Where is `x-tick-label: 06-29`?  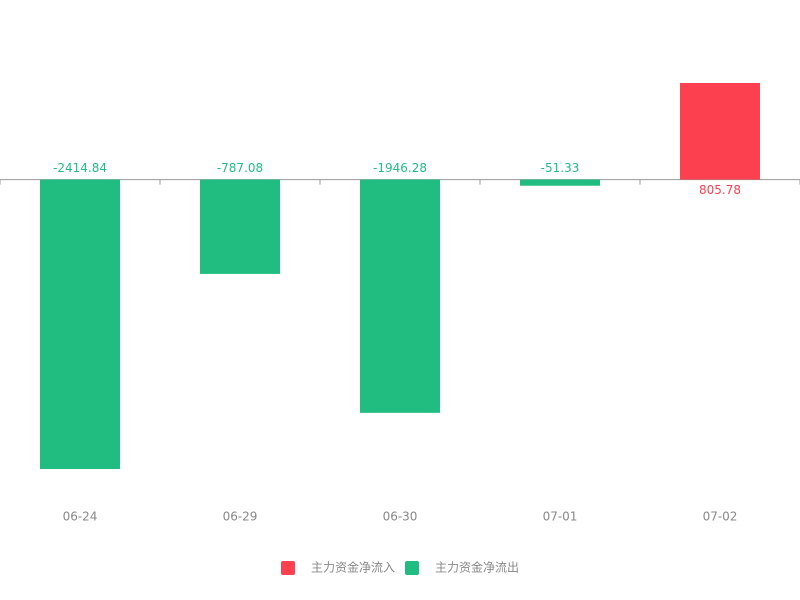 x-tick-label: 06-29 is located at coordinates (240, 517).